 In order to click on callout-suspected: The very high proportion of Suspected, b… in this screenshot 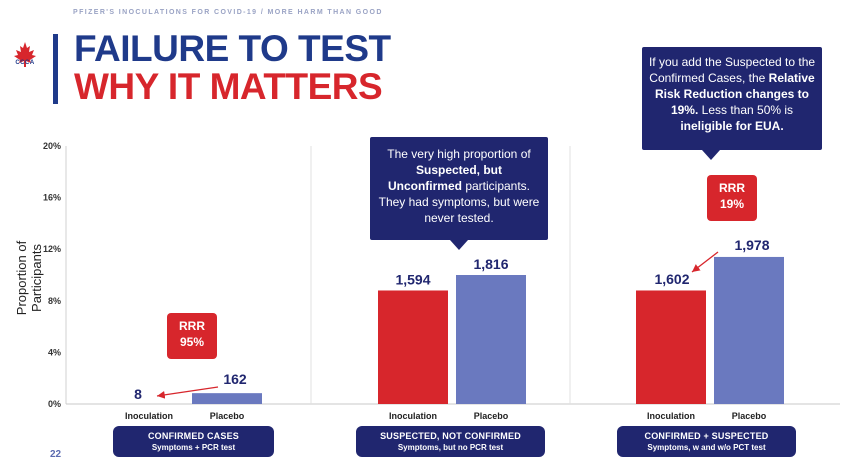, I will do `click(459, 193)`.